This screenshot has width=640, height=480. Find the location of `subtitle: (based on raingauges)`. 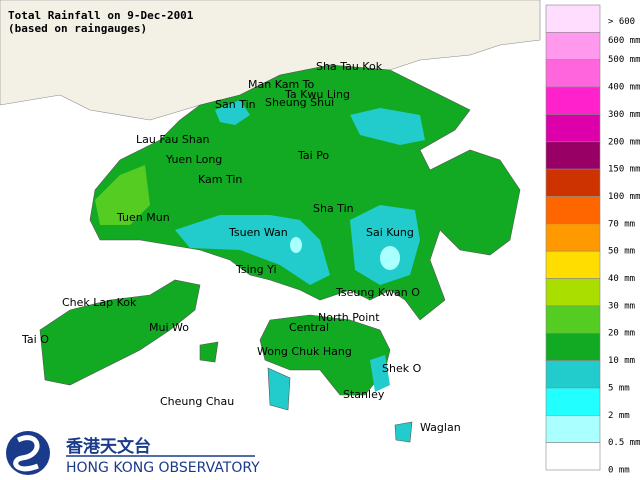

subtitle: (based on raingauges) is located at coordinates (77, 28).